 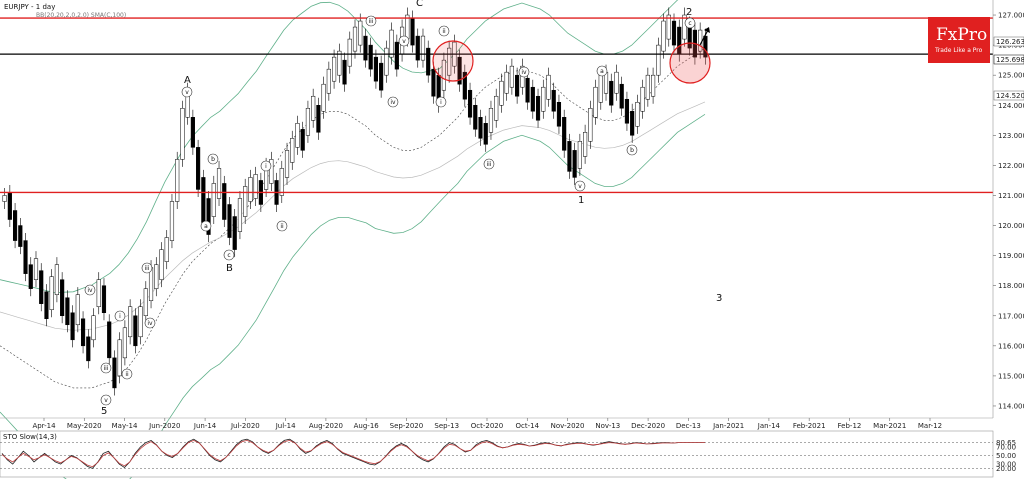 What do you see at coordinates (1011, 196) in the screenshot?
I see `price-tick-label: 121.000` at bounding box center [1011, 196].